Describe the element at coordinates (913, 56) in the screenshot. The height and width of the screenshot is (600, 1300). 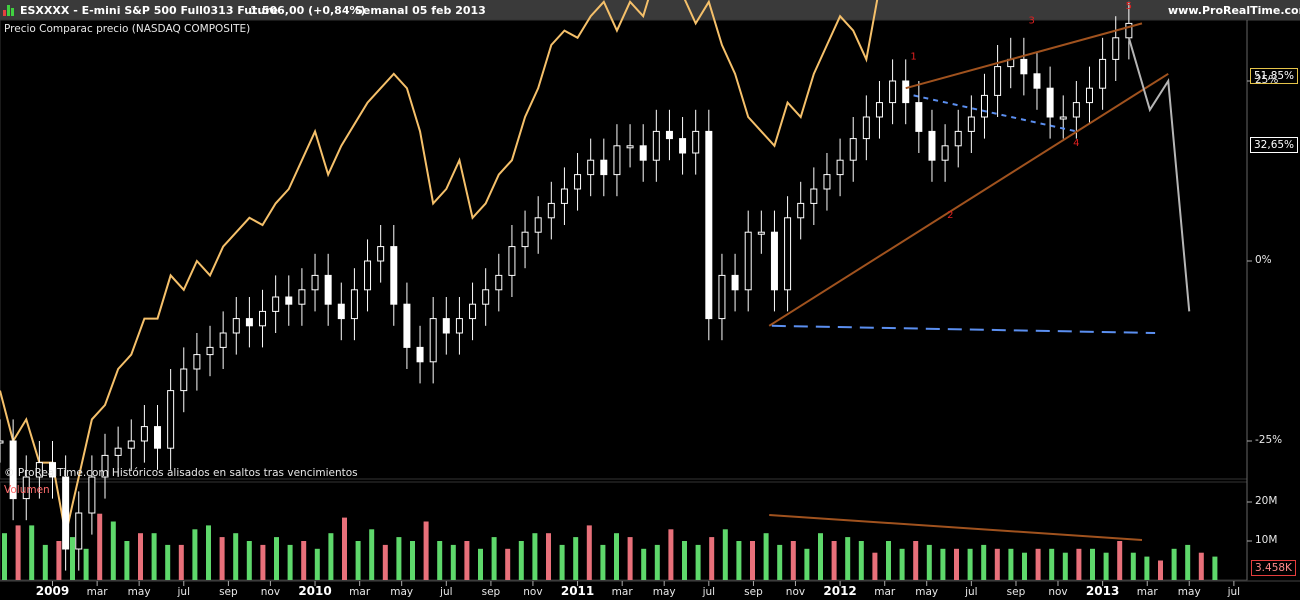
I see `wave-label: 1` at that location.